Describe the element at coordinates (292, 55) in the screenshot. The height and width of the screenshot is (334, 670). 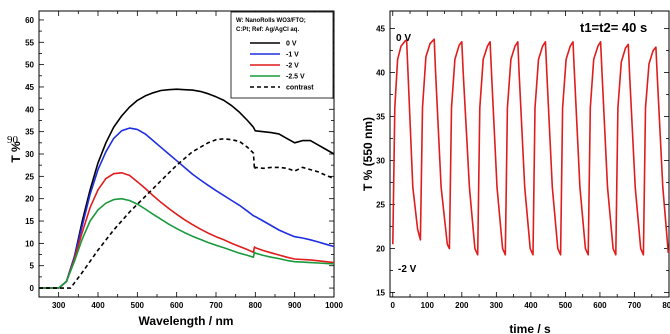
I see `legend-label-1-v: -1 V` at that location.